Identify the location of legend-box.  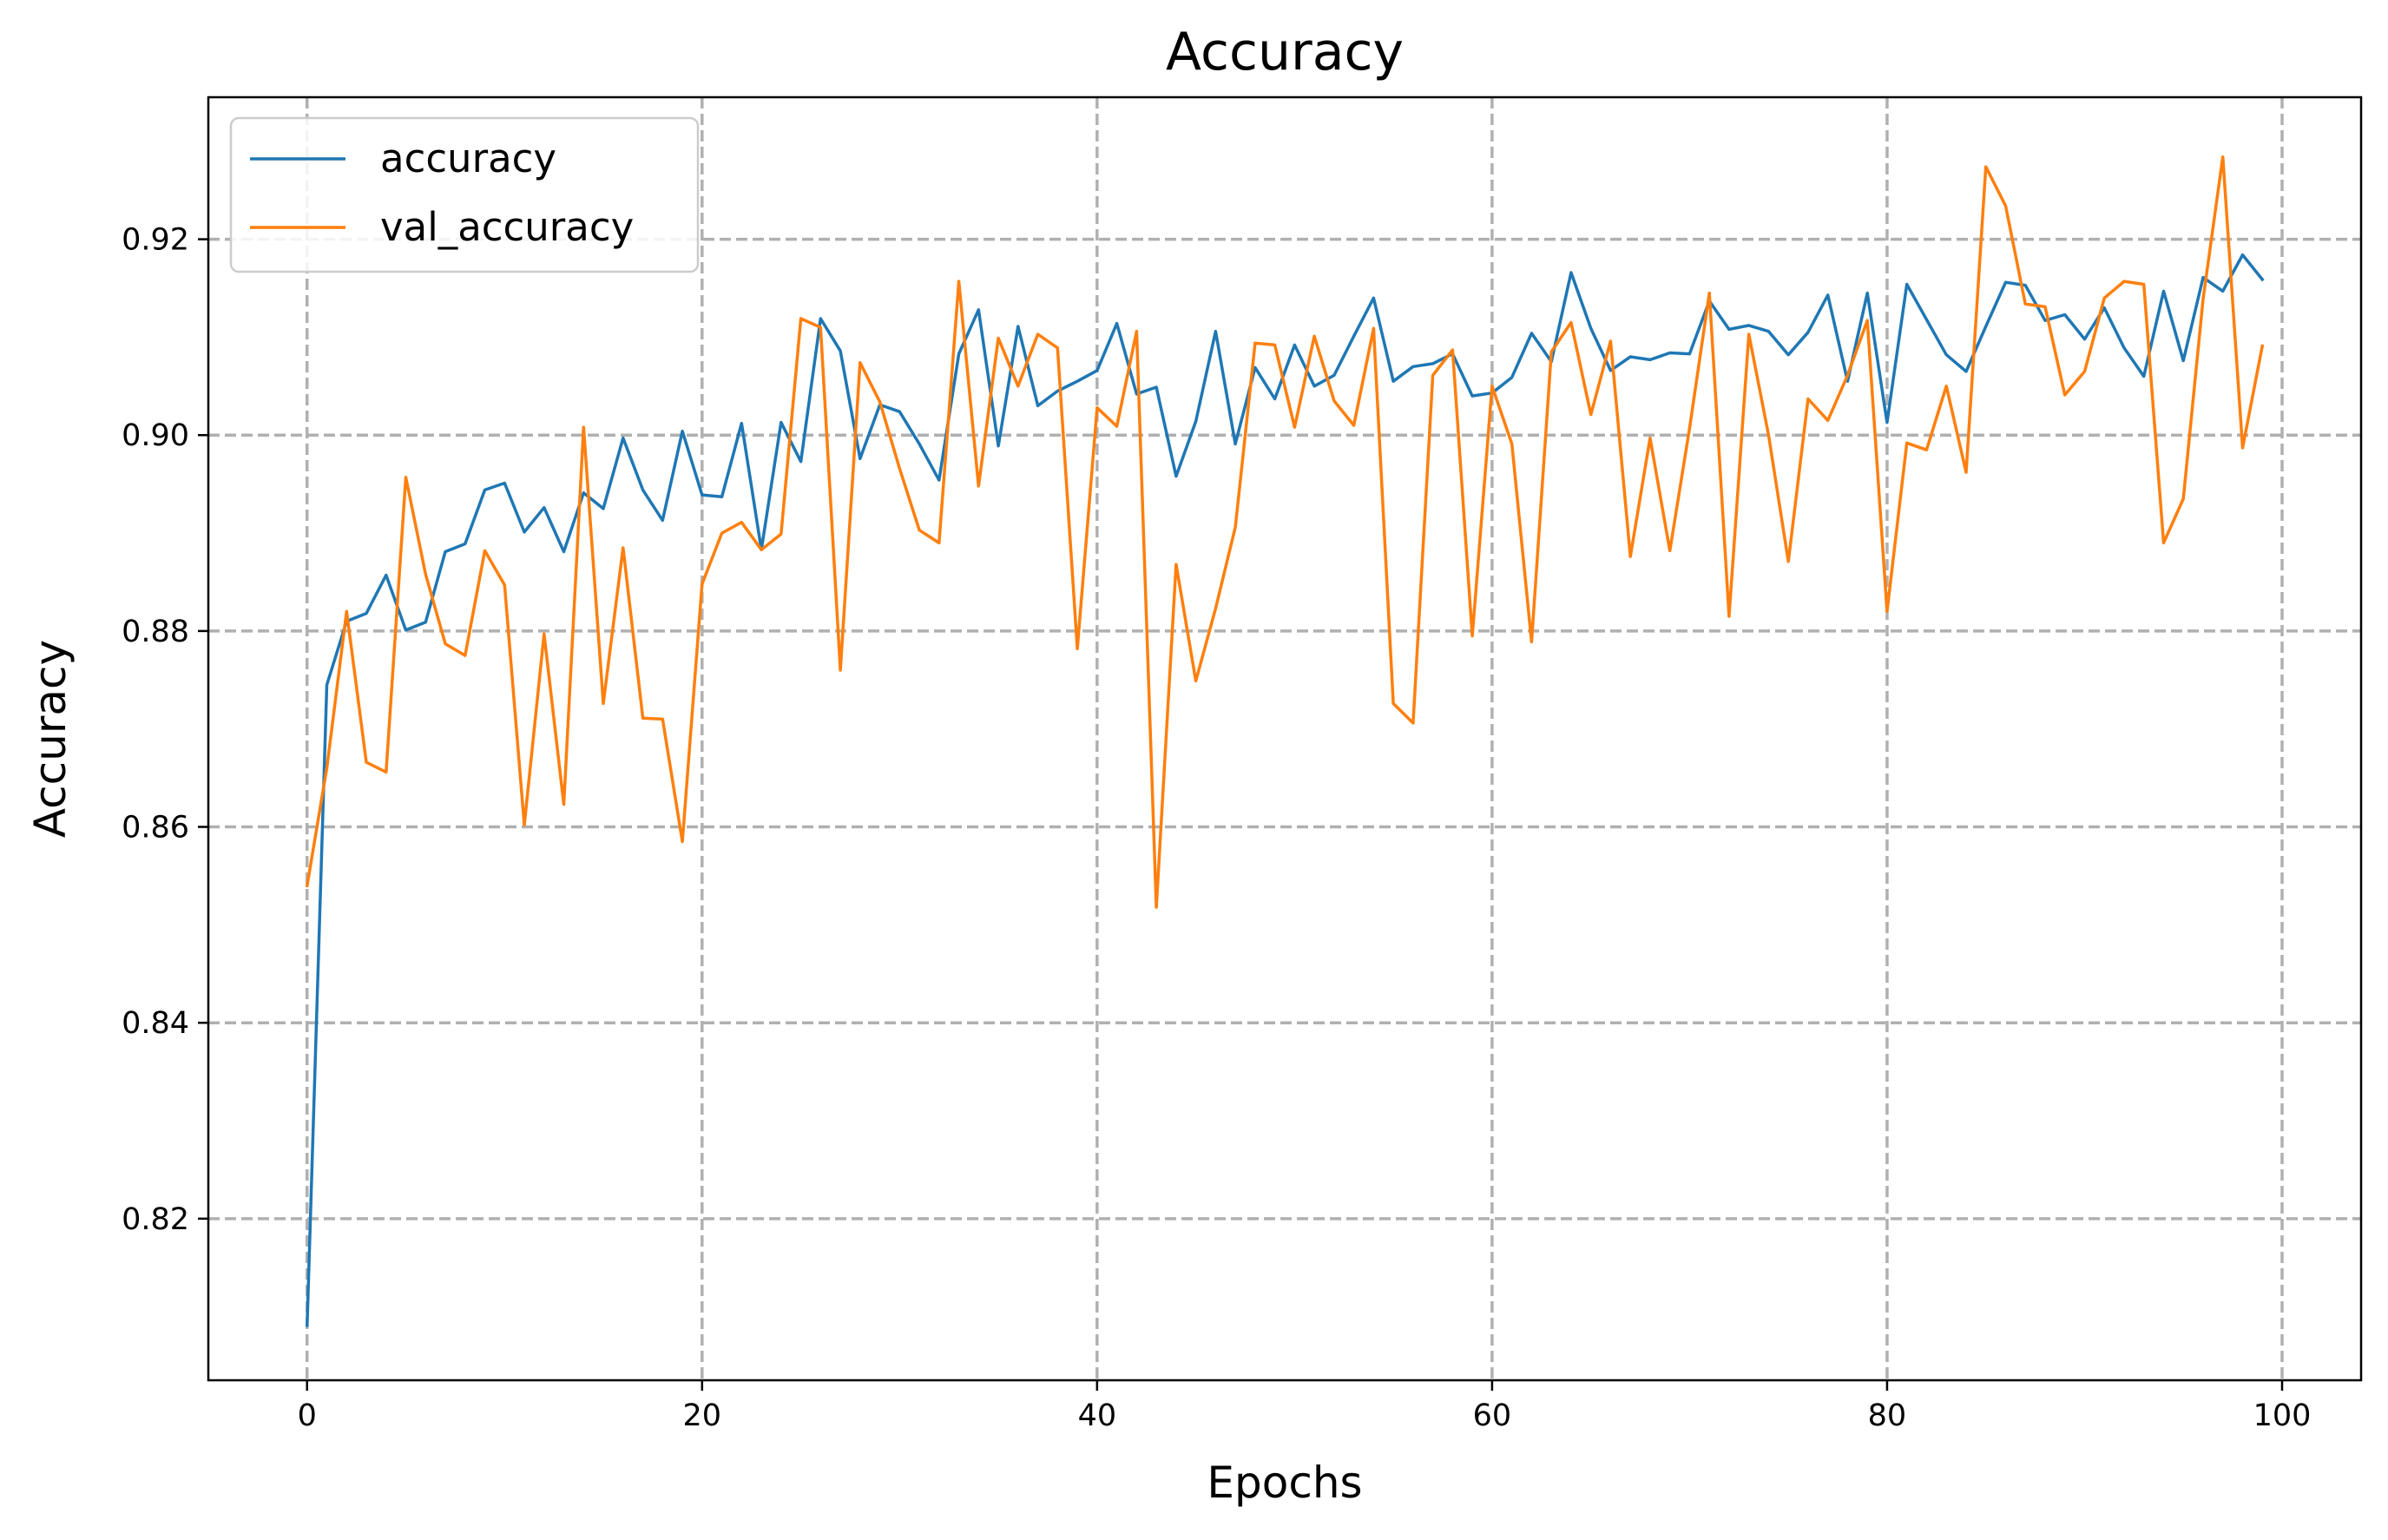
(464, 195).